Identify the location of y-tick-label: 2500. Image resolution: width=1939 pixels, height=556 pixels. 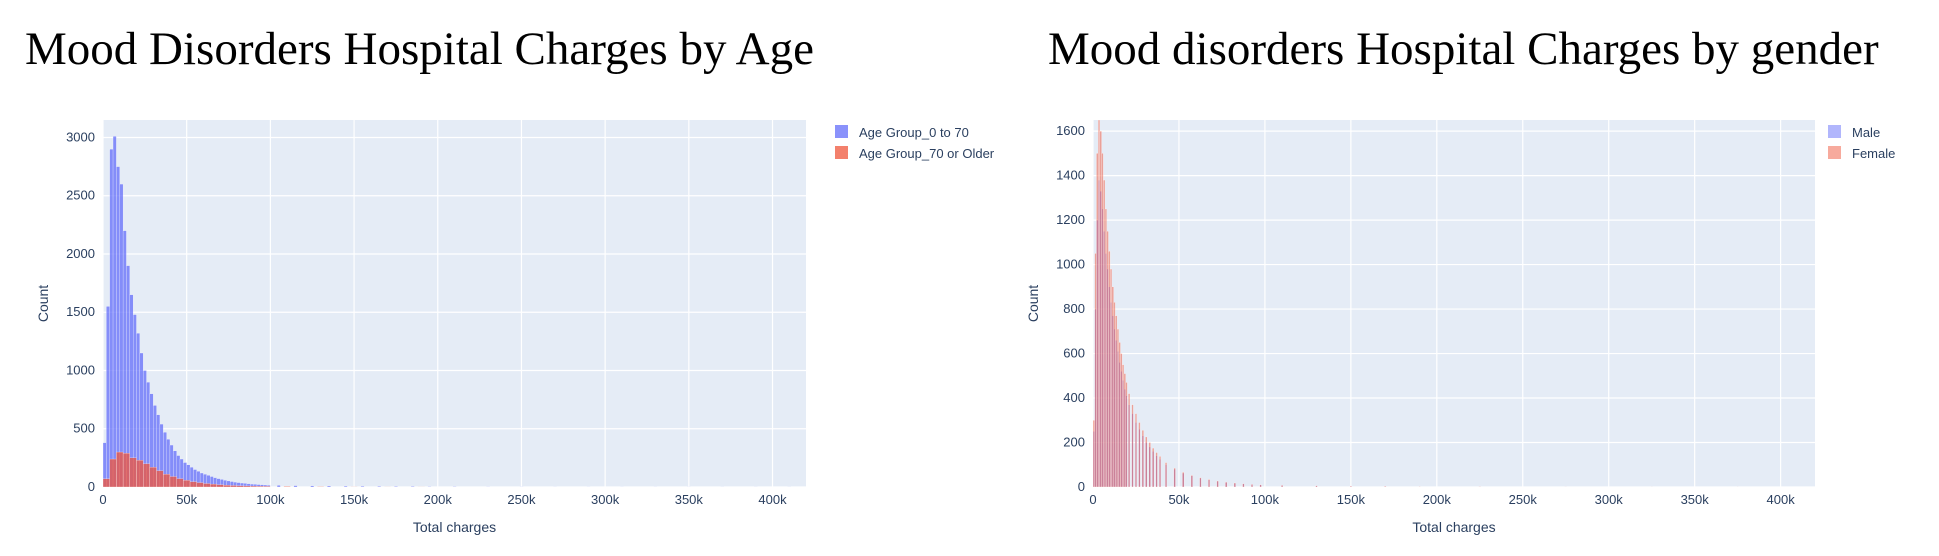
(80, 195).